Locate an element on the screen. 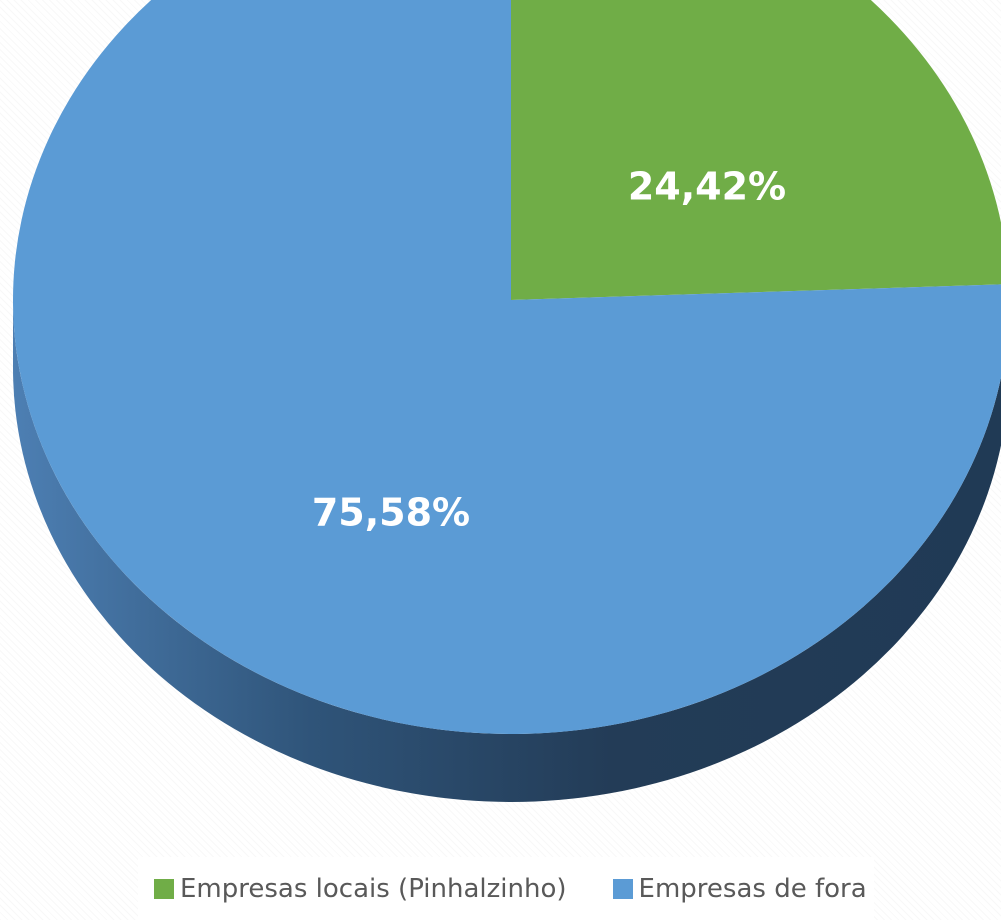  legend-label-empresas-locais: Empresas locais (Pinhalzinho) is located at coordinates (373, 888).